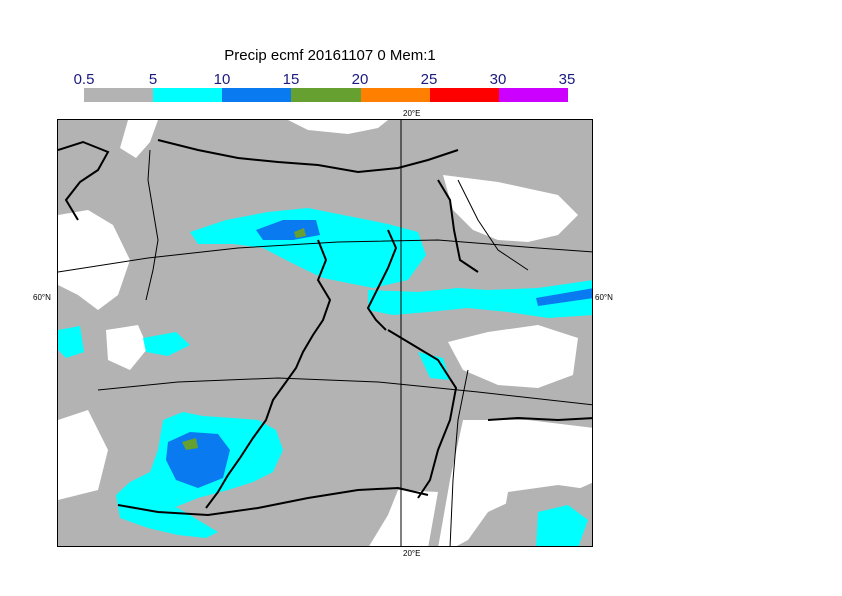 The height and width of the screenshot is (596, 842). What do you see at coordinates (459, 457) in the screenshot?
I see `border-east` at bounding box center [459, 457].